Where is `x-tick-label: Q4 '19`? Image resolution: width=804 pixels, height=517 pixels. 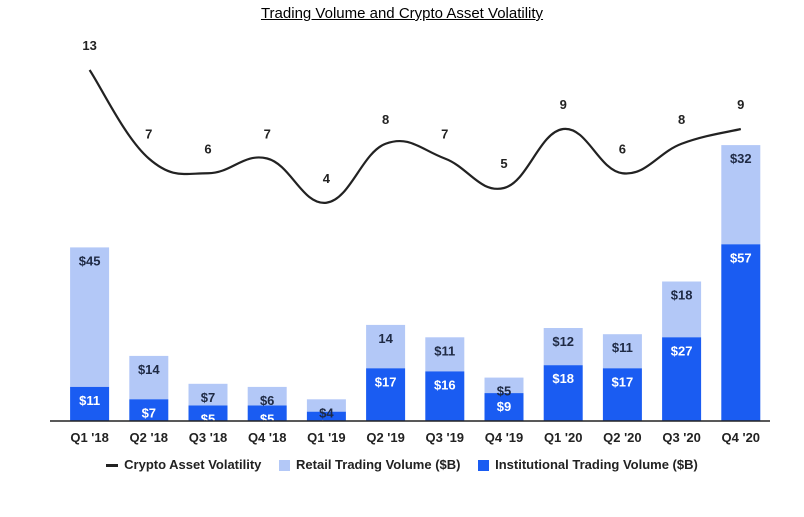 x-tick-label: Q4 '19 is located at coordinates (504, 437).